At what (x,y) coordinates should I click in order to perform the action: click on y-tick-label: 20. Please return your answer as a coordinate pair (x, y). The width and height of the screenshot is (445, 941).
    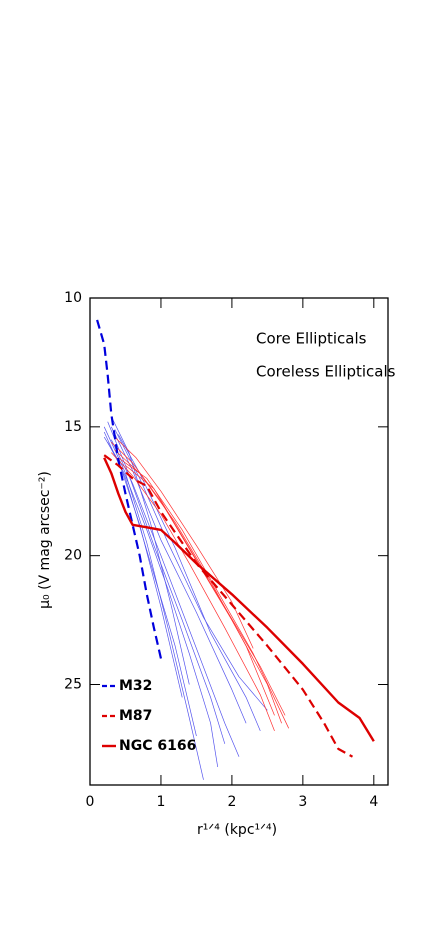
    Looking at the image, I should click on (73, 556).